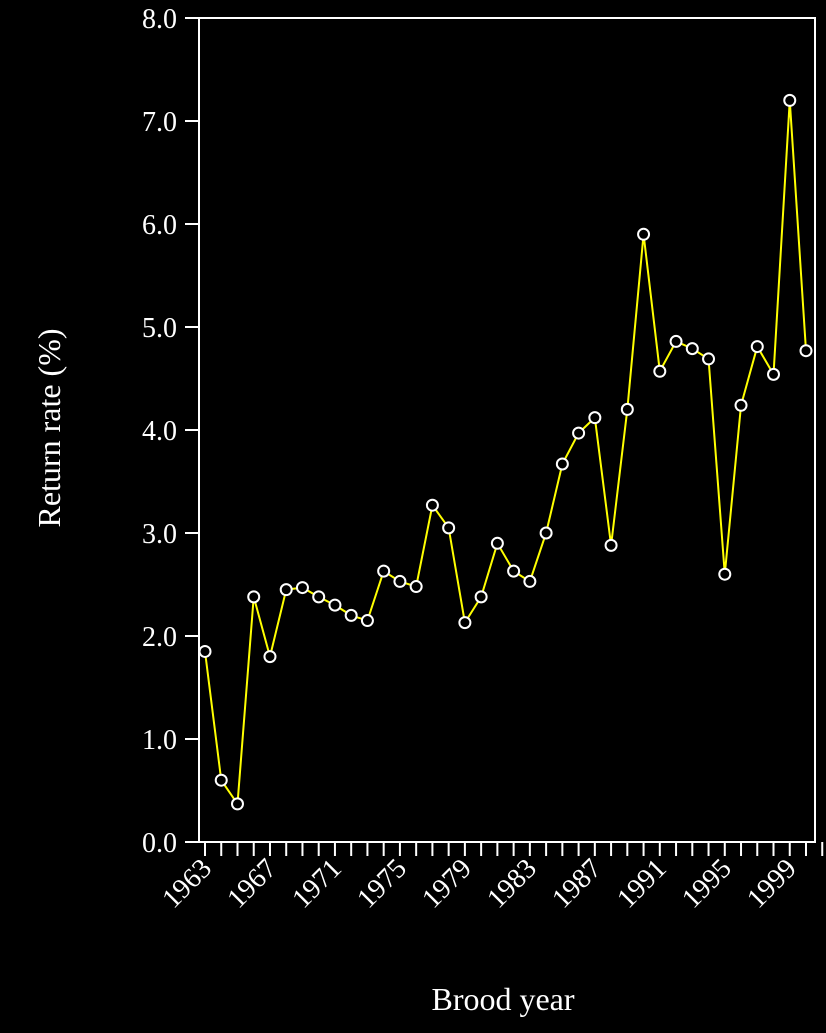 The width and height of the screenshot is (826, 1033). What do you see at coordinates (205, 651) in the screenshot?
I see `data-point-1963` at bounding box center [205, 651].